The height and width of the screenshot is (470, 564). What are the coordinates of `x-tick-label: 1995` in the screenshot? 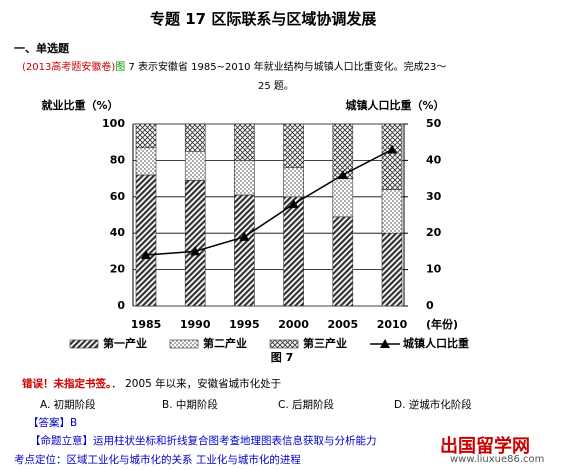 It's located at (244, 324).